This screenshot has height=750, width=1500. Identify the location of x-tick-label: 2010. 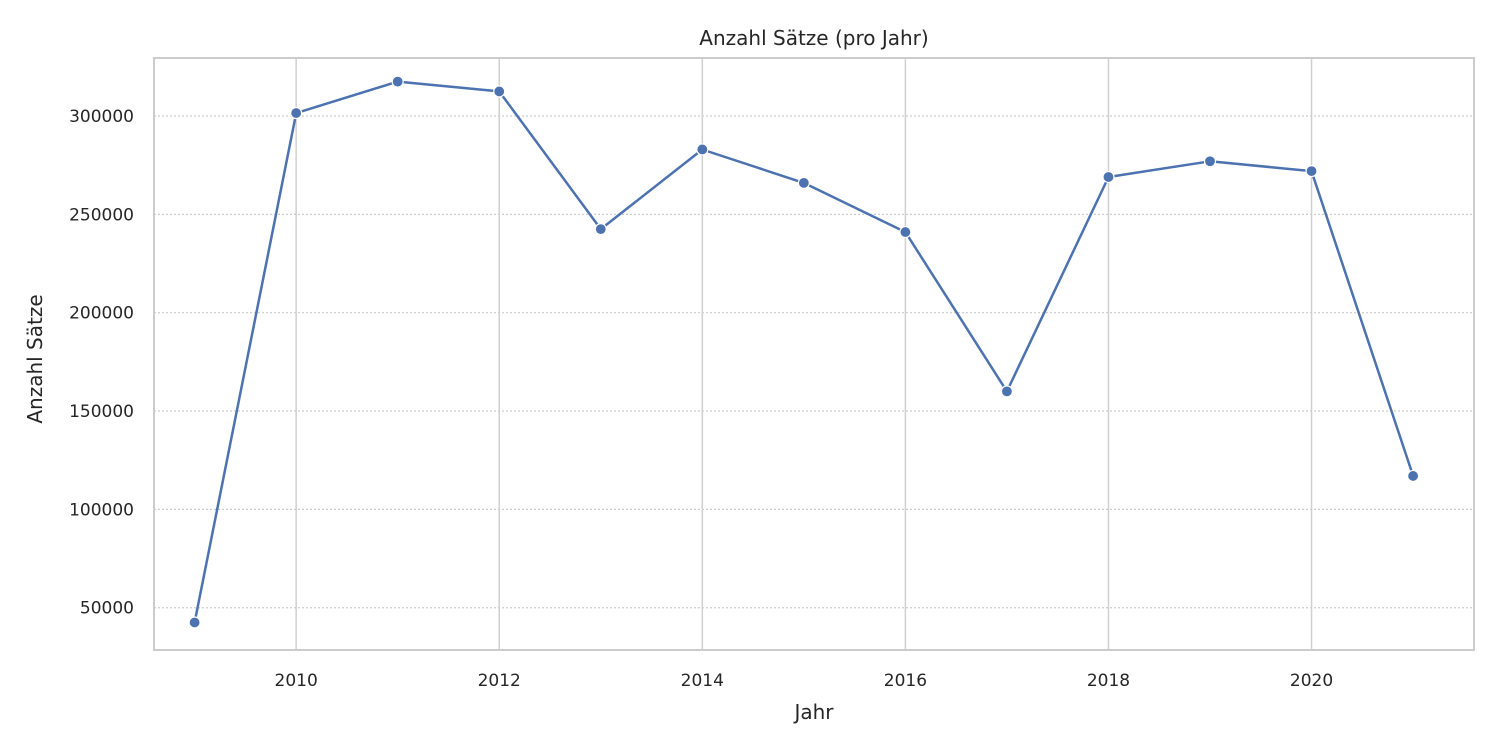
(296, 681).